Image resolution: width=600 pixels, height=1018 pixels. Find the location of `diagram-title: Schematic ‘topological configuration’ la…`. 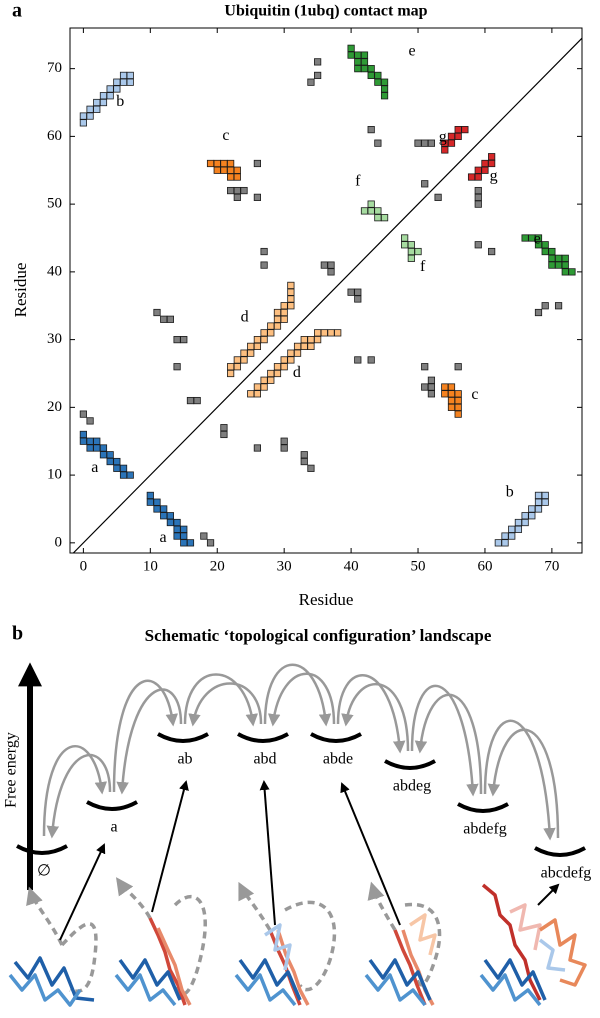

diagram-title: Schematic ‘topological configuration’ la… is located at coordinates (318, 635).